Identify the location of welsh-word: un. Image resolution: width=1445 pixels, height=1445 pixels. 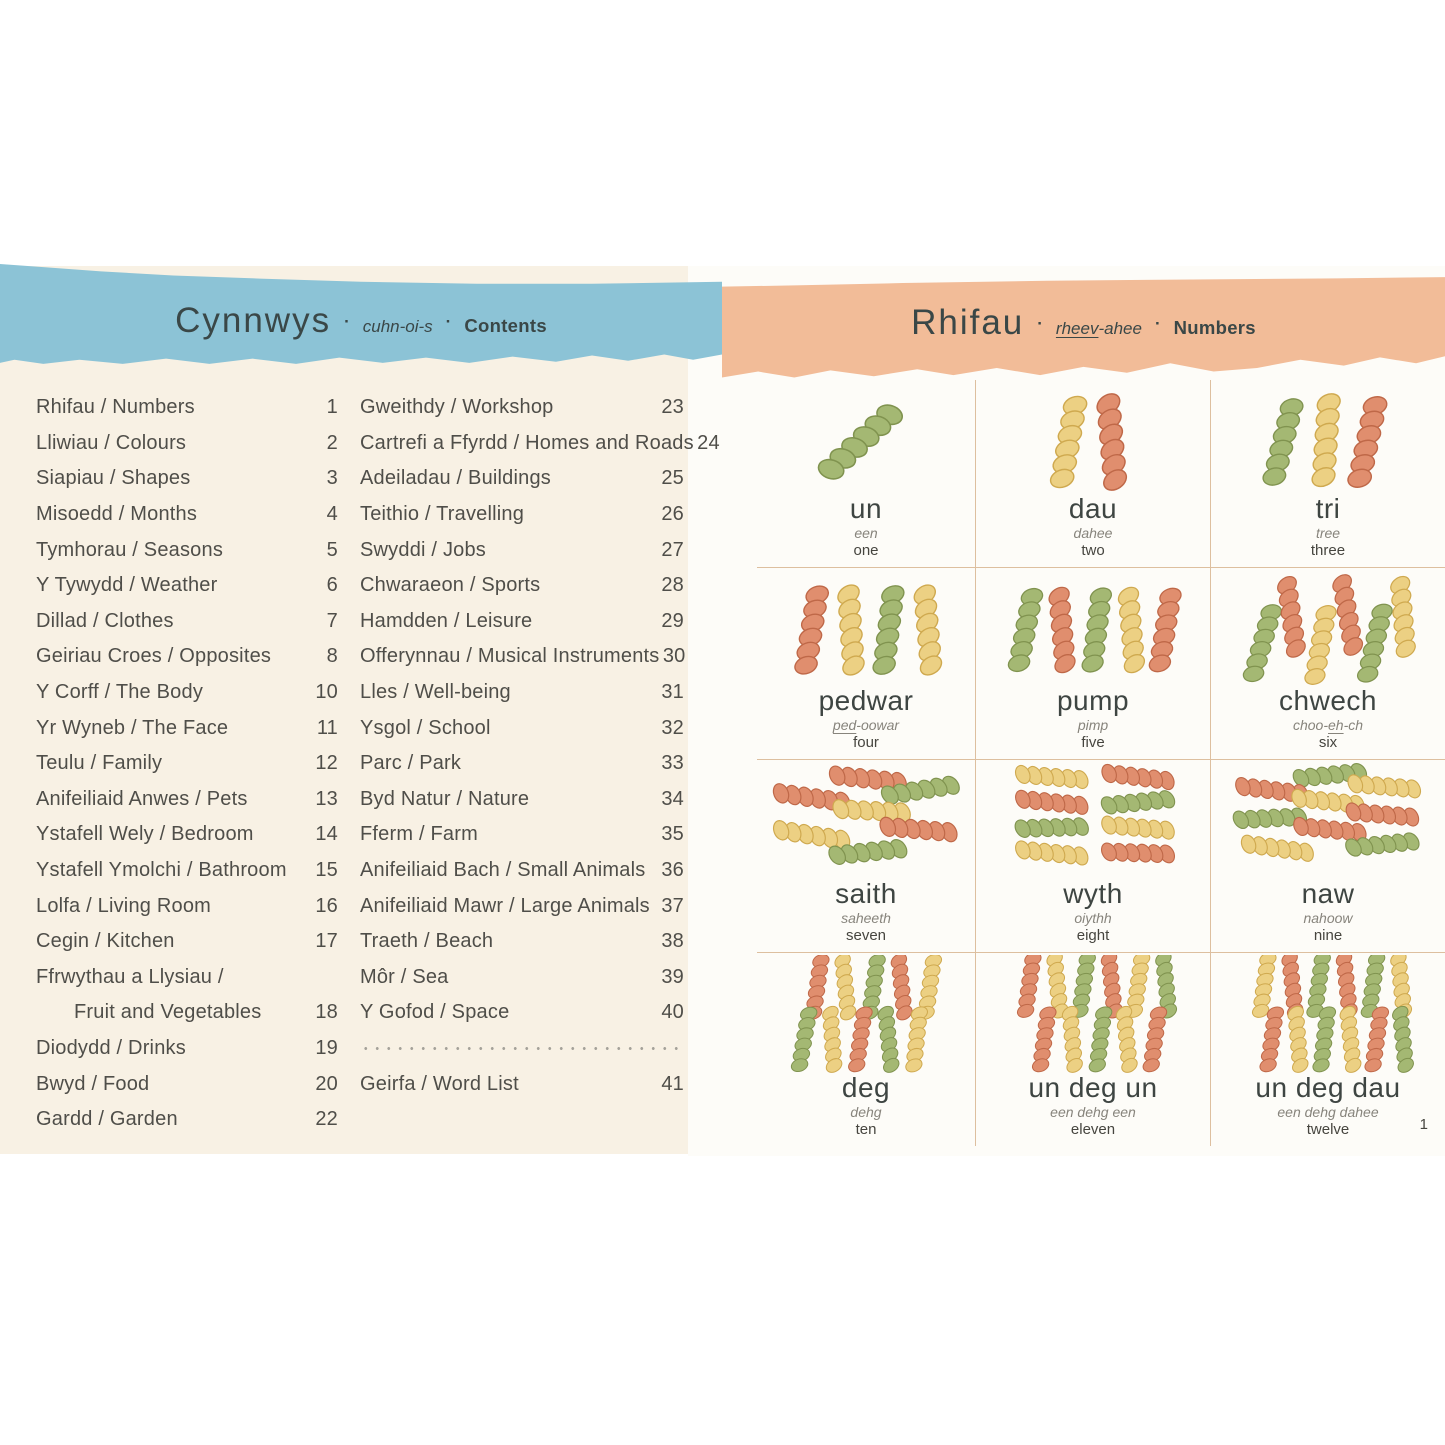
(866, 508).